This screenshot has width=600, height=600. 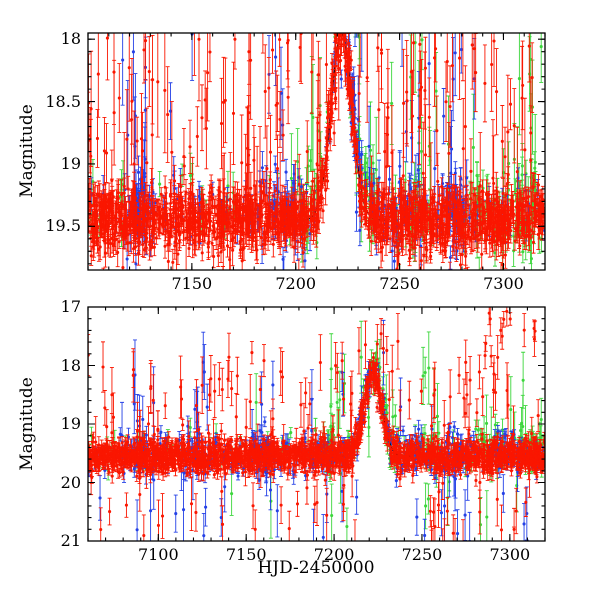 What do you see at coordinates (70, 540) in the screenshot?
I see `y-tick-label: 21` at bounding box center [70, 540].